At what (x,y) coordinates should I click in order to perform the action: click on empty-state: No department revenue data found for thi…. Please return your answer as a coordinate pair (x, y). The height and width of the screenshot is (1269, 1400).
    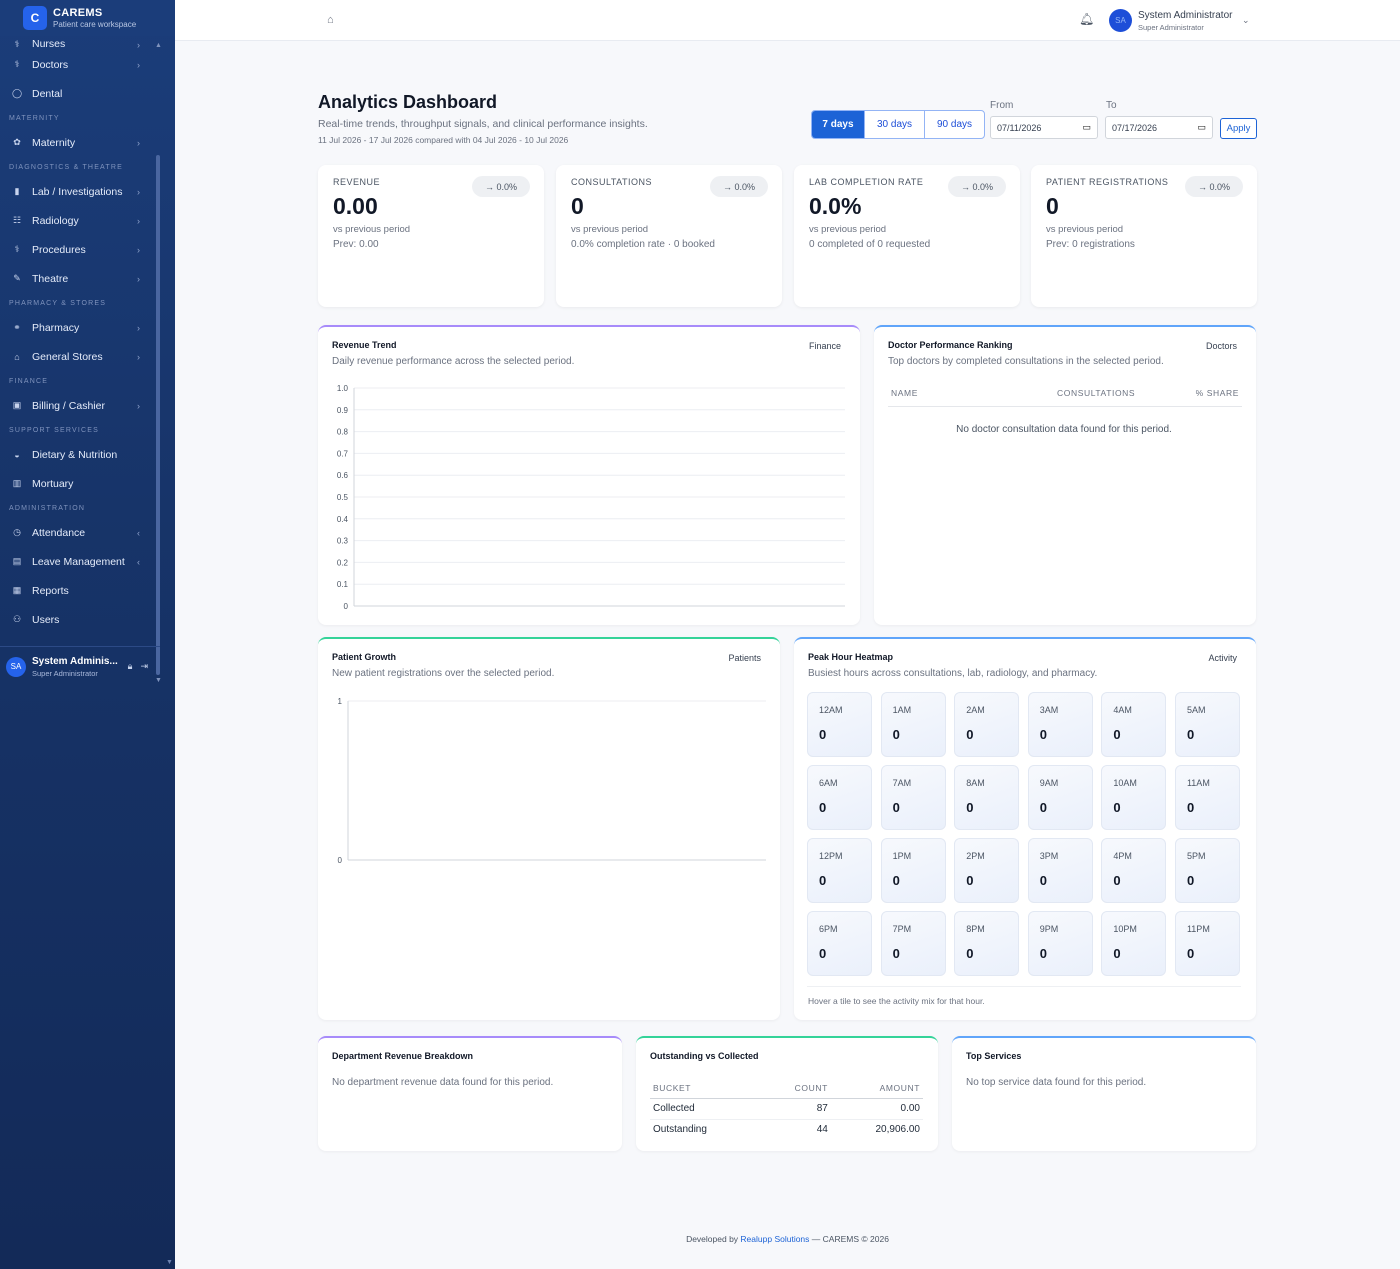
    Looking at the image, I should click on (443, 1082).